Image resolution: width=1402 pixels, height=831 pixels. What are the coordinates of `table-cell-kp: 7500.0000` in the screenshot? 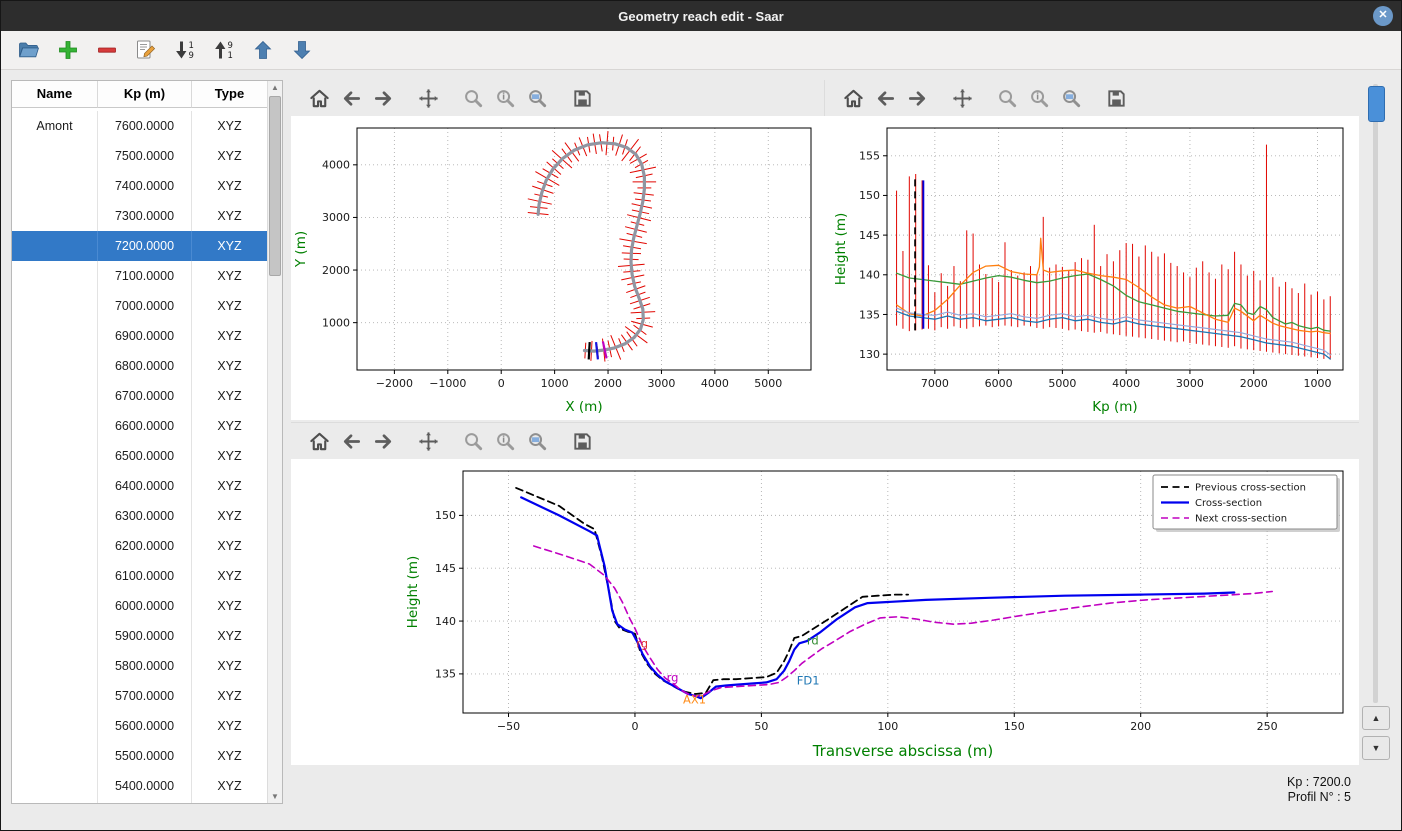 It's located at (145, 156).